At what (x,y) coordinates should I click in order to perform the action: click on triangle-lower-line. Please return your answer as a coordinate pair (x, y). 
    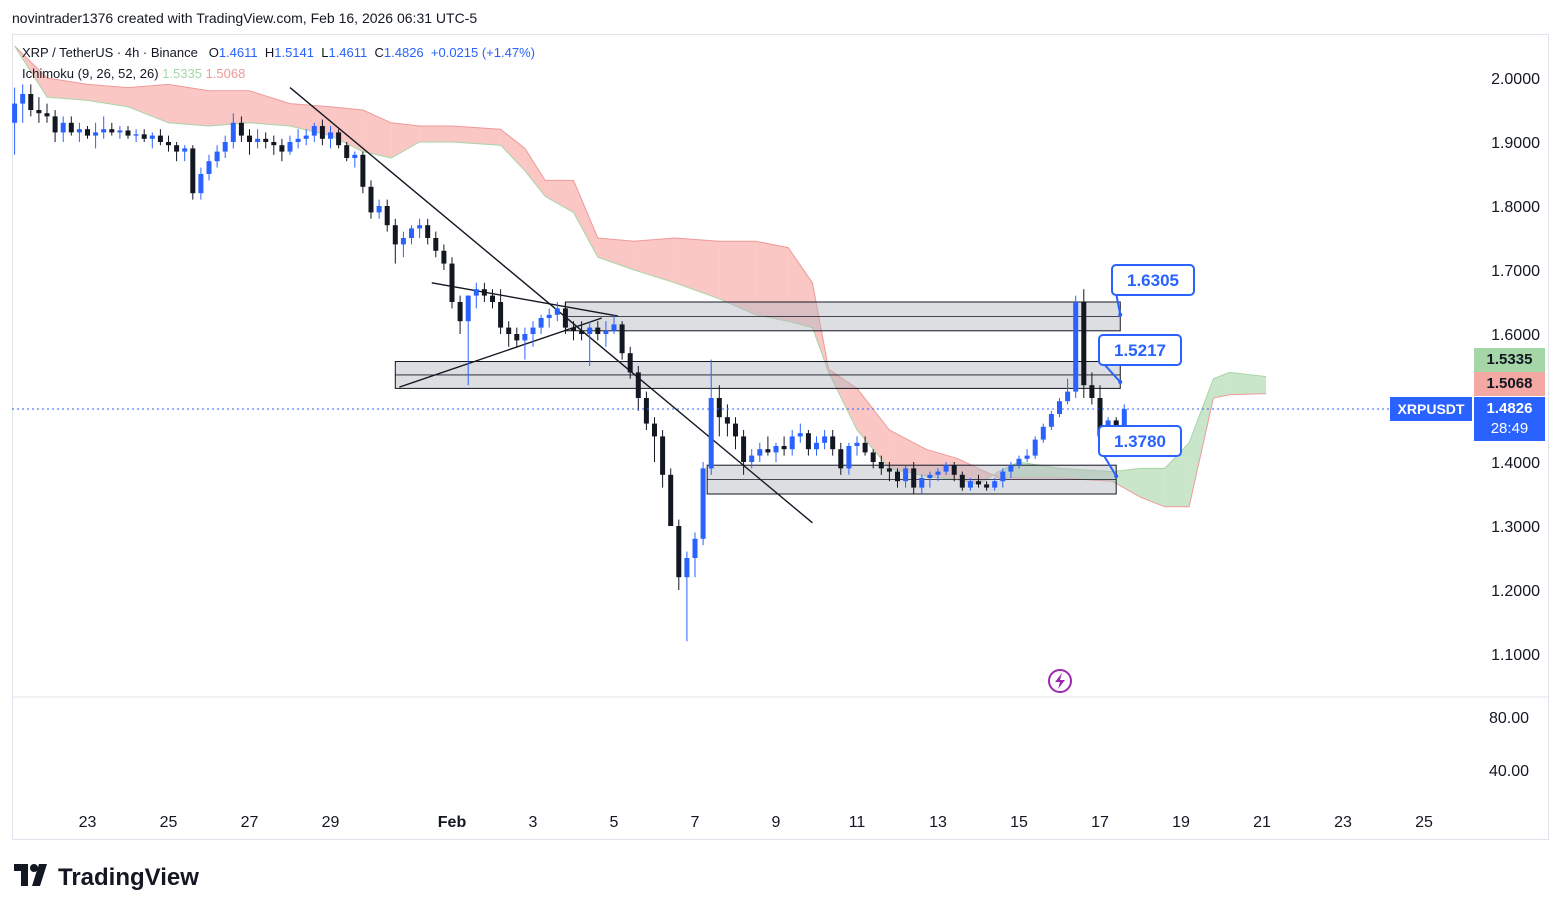
    Looking at the image, I should click on (501, 352).